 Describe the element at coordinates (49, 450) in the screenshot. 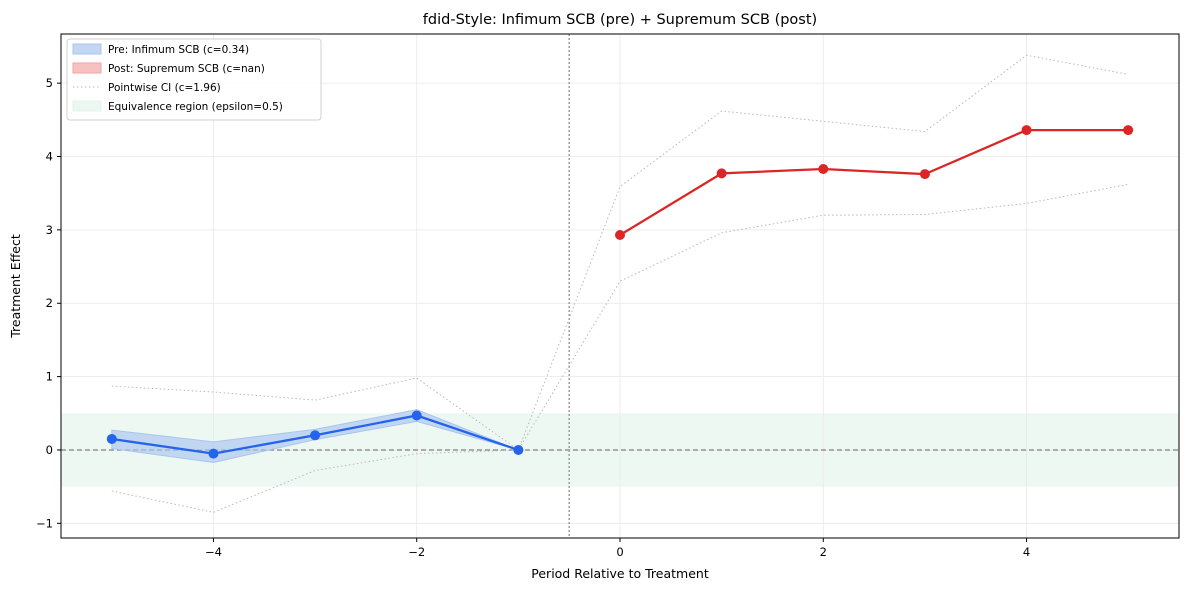

I see `y-tick-label: 0` at that location.